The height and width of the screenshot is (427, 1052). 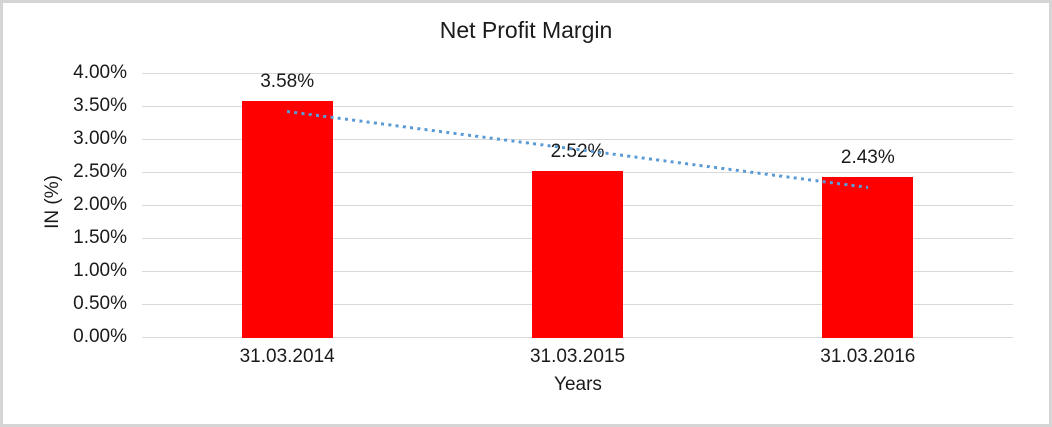 What do you see at coordinates (868, 356) in the screenshot?
I see `x-tick-label: 31.03.2016` at bounding box center [868, 356].